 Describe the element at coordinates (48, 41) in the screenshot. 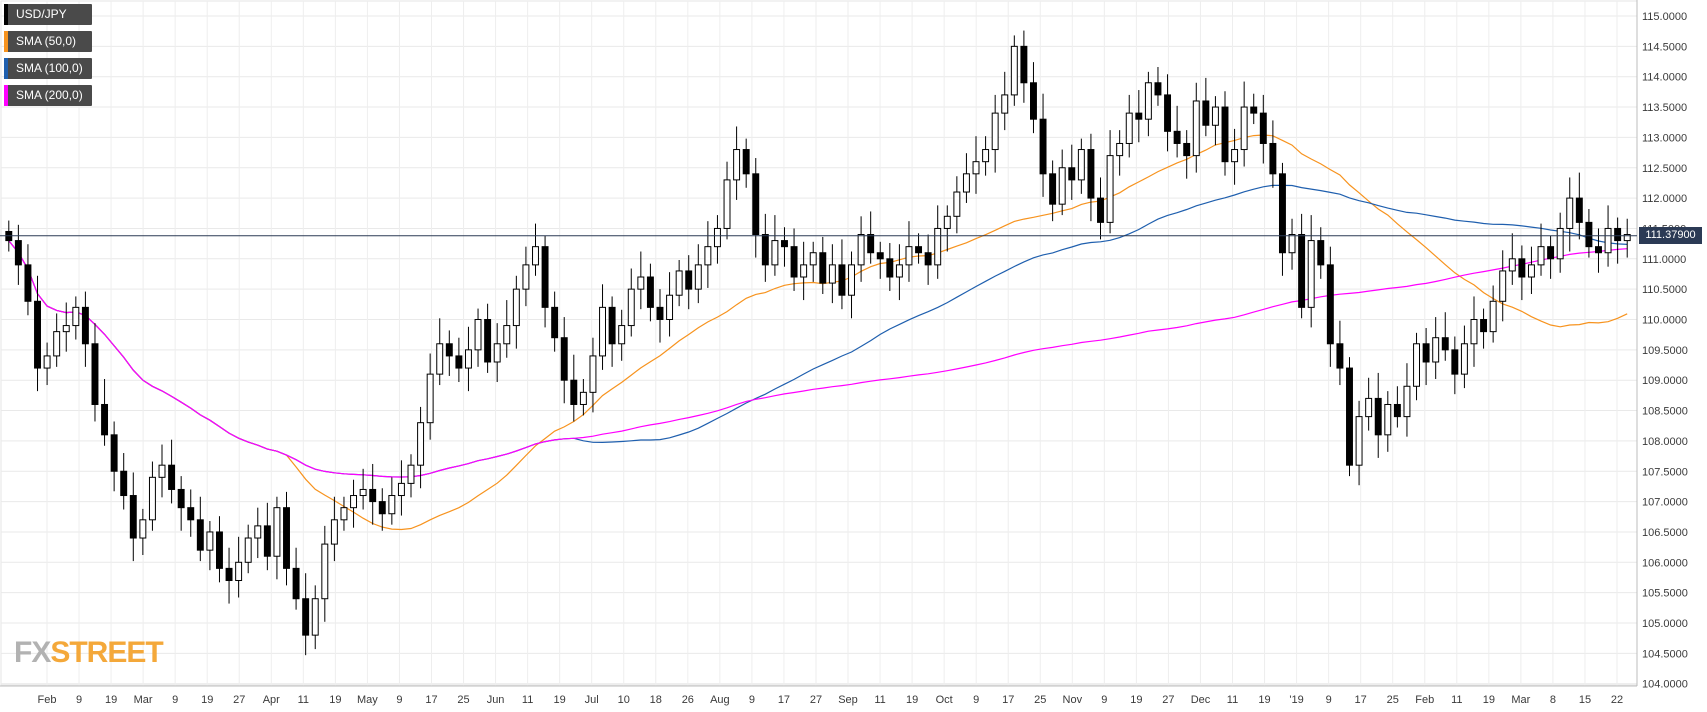

I see `legend-item-sma-50: SMA (50,0)` at that location.